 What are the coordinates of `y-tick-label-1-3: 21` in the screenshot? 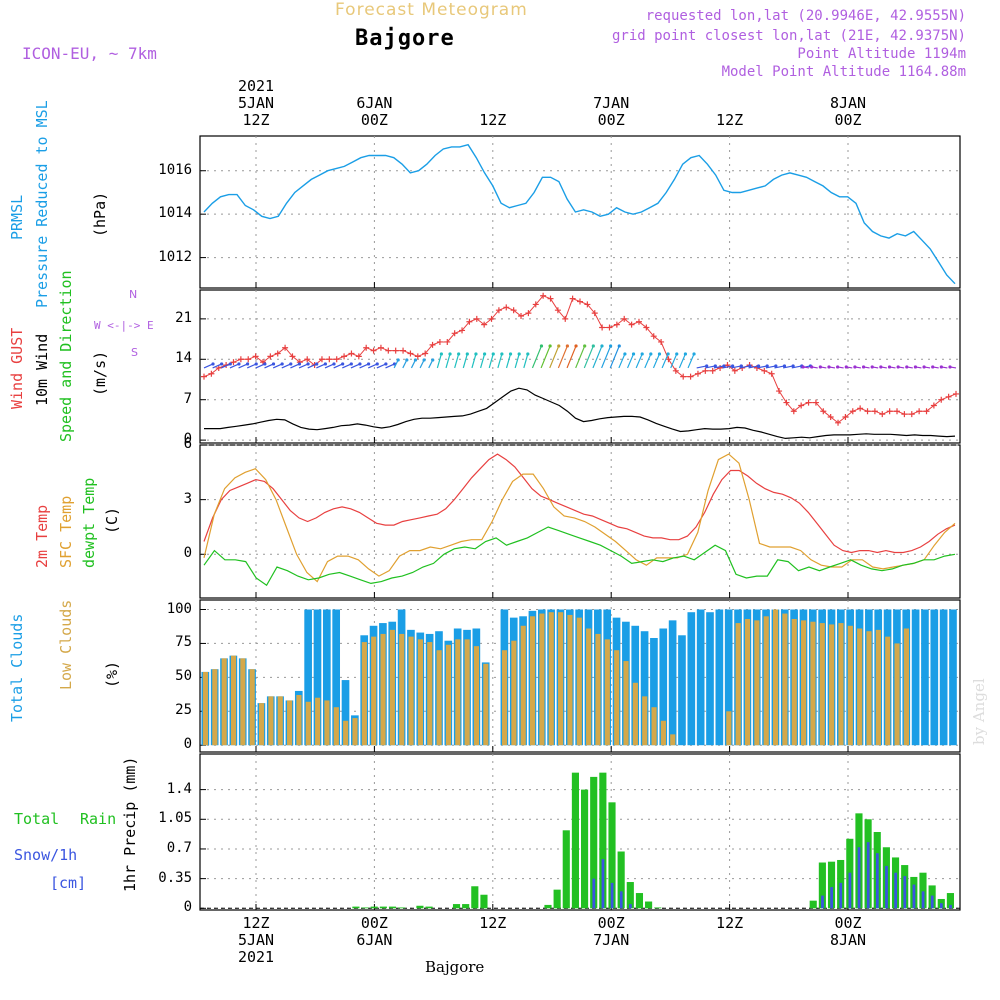 It's located at (183, 317).